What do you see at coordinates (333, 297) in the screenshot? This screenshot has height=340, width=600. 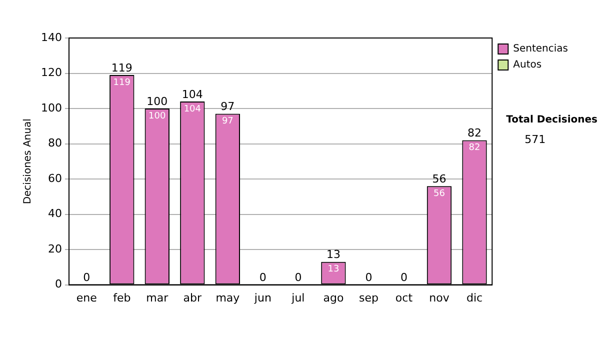 I see `x-tick-label: ago` at bounding box center [333, 297].